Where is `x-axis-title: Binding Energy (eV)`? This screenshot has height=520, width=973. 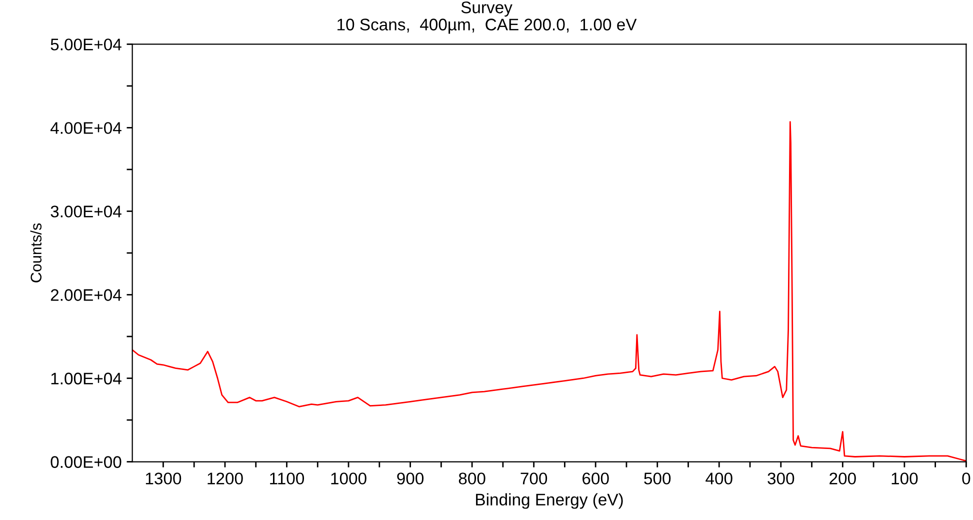
x-axis-title: Binding Energy (eV) is located at coordinates (549, 501).